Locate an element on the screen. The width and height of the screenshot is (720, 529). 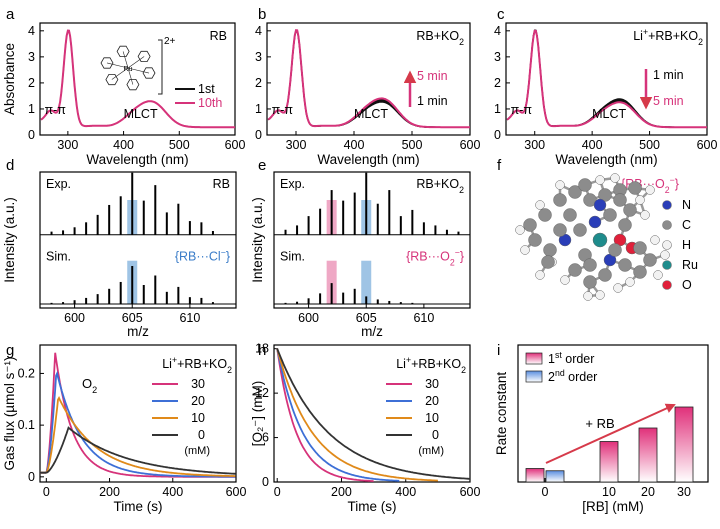
legend-label: C is located at coordinates (686, 225).